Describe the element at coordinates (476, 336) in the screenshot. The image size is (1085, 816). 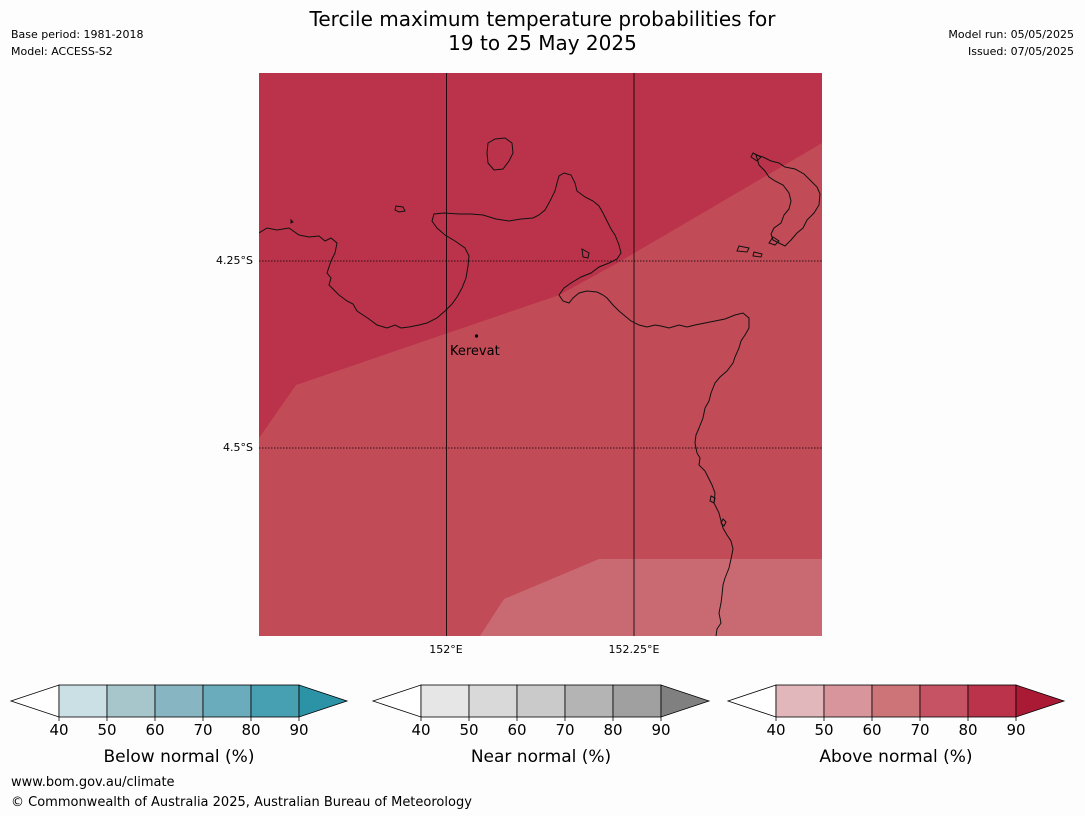
I see `kerevat-marker` at that location.